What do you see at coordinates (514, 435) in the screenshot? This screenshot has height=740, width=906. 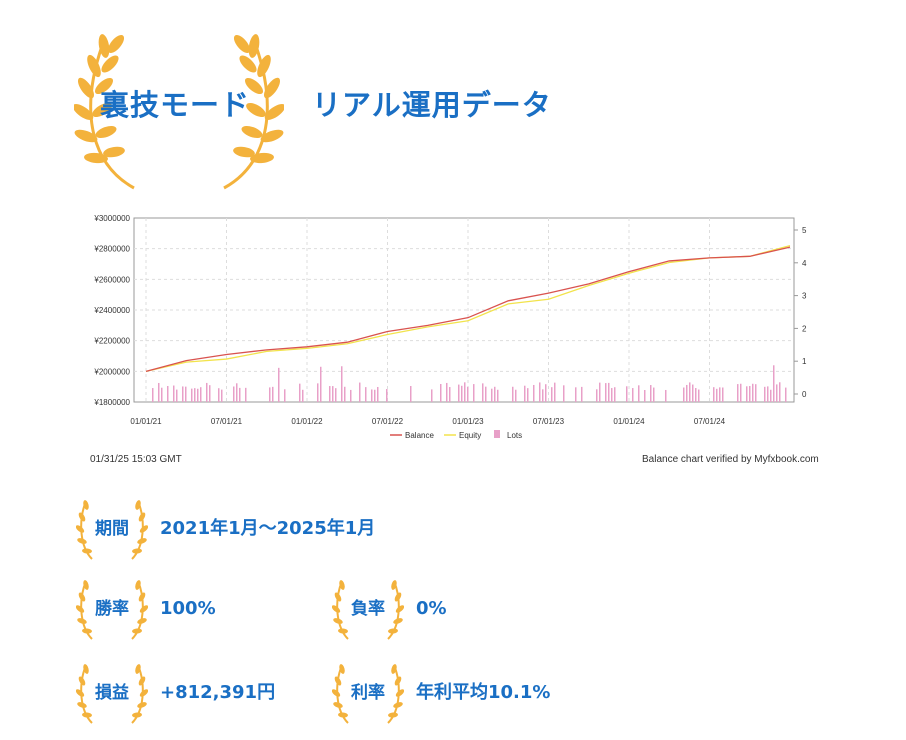 I see `legend-label: Lots` at bounding box center [514, 435].